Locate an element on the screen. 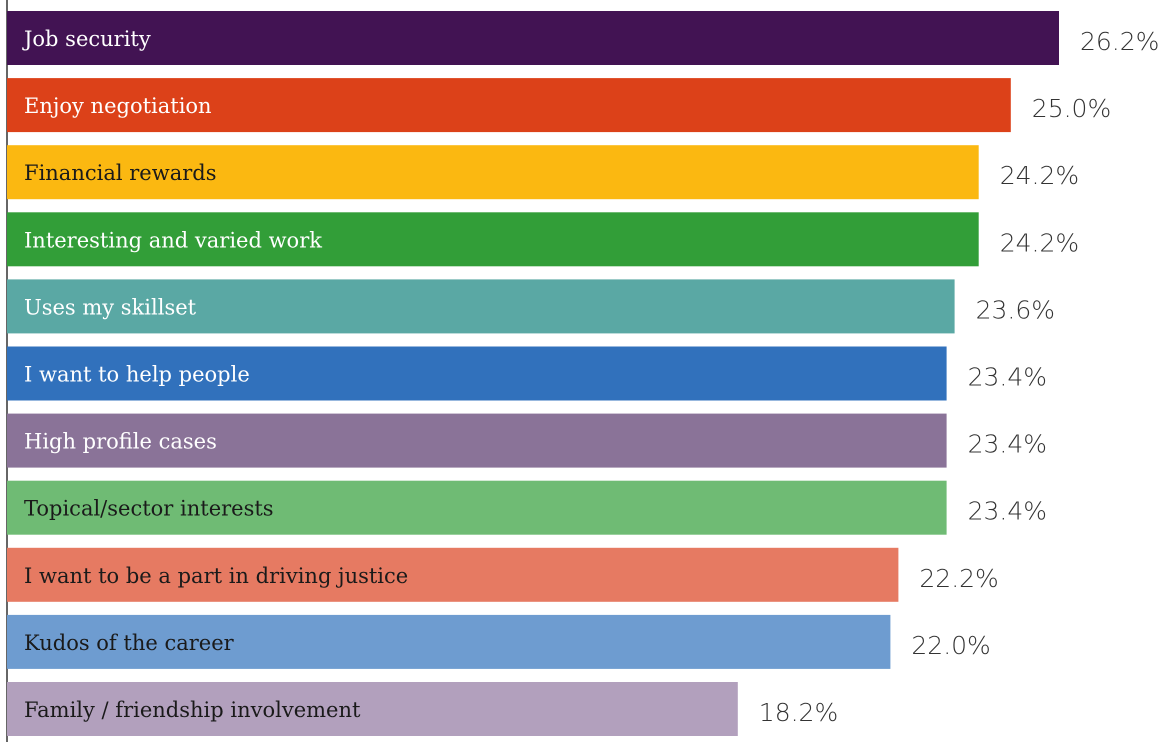  bar-label-2: Enjoy negotiation is located at coordinates (118, 106).